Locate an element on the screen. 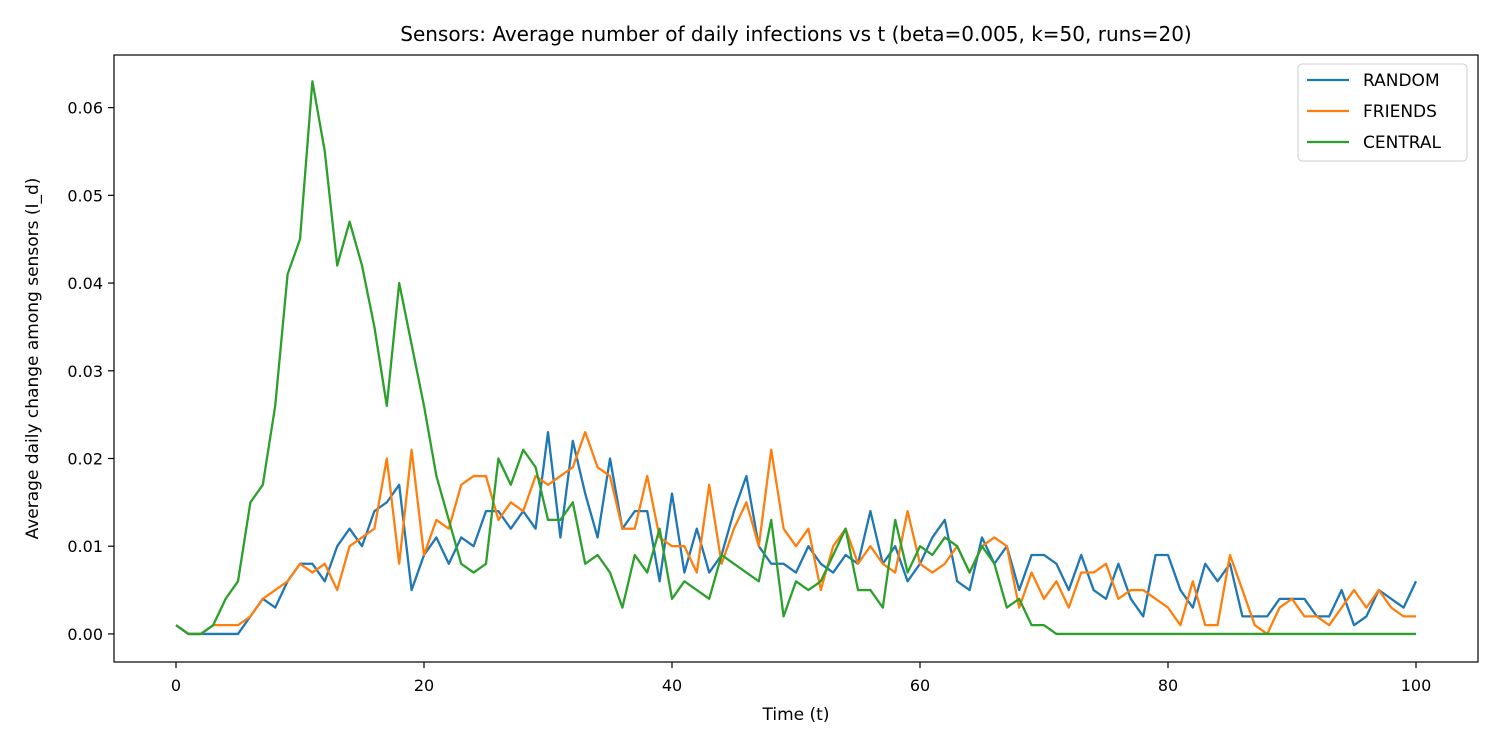  y-tick-label: 0.04 is located at coordinates (85, 283).